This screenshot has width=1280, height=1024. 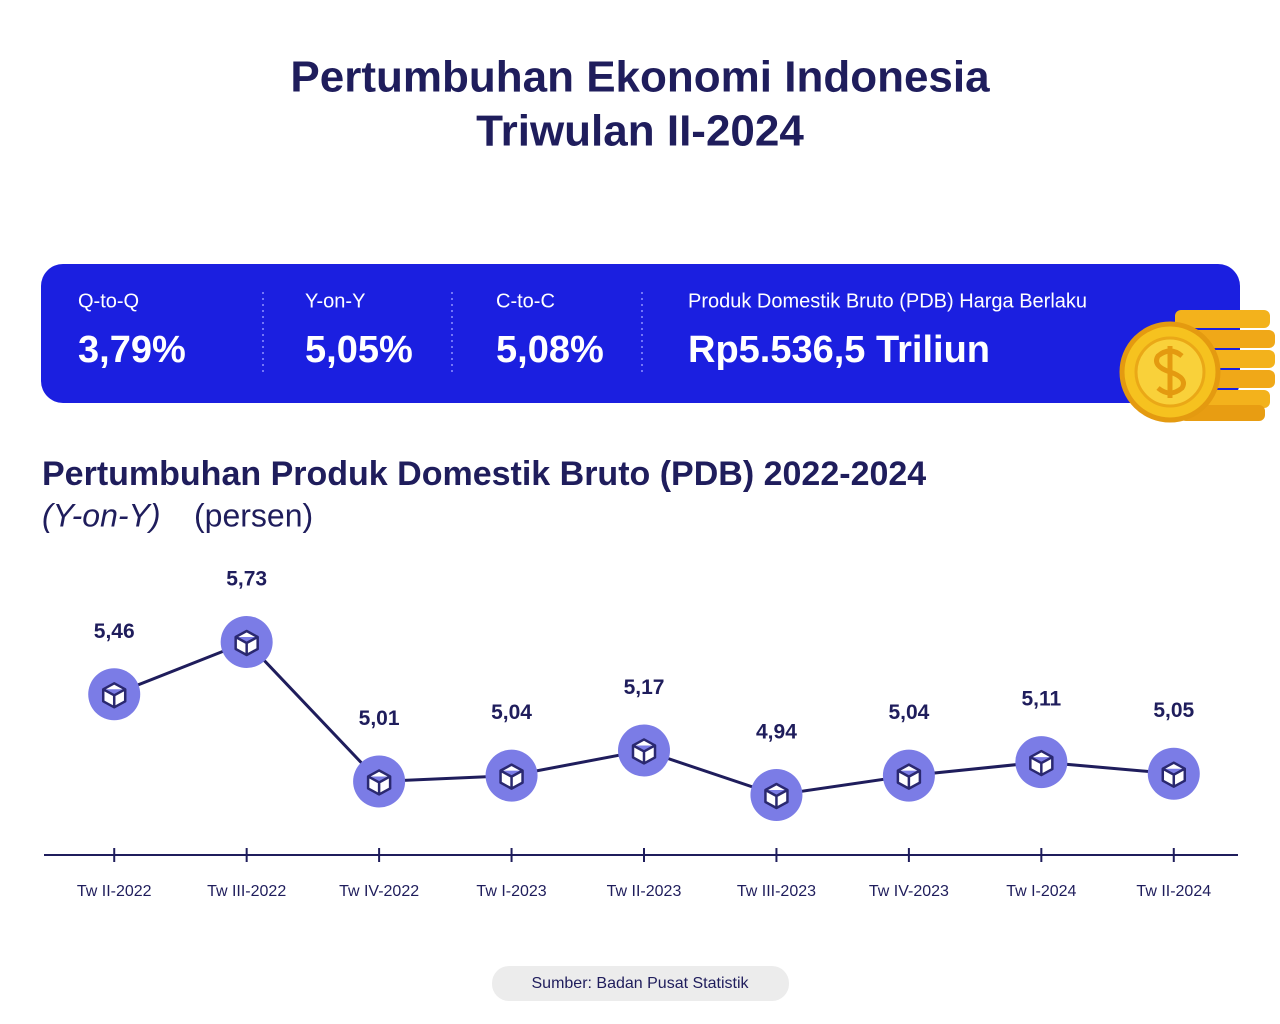 I want to click on chart-unit: (persen), so click(x=253, y=515).